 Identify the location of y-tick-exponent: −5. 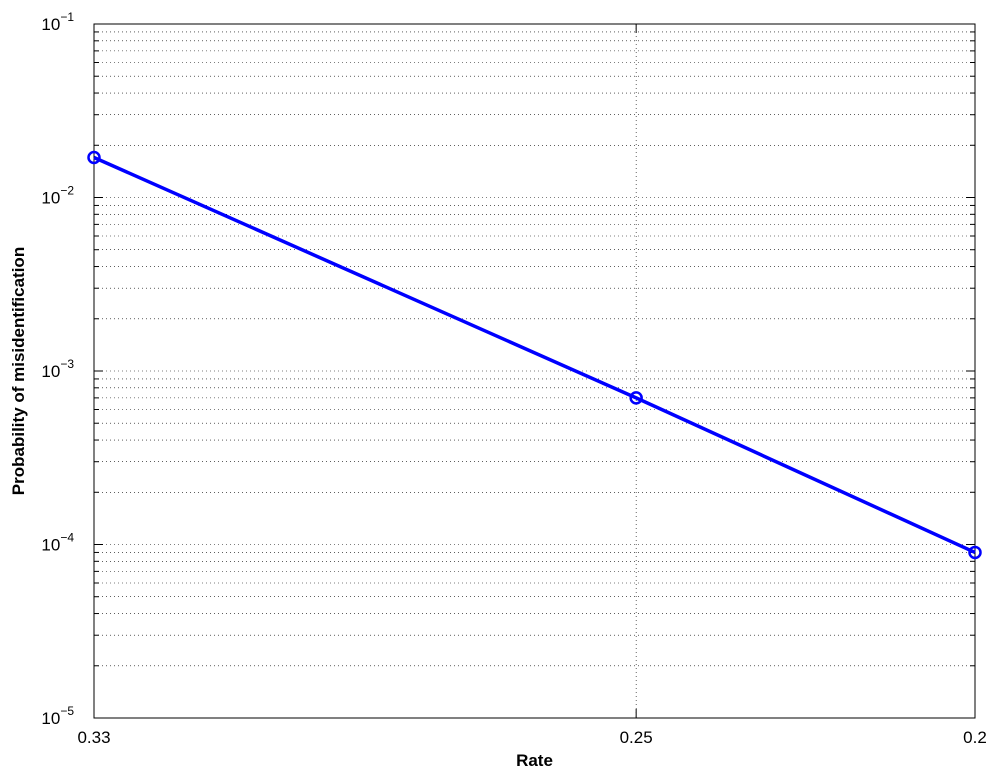
(67, 711).